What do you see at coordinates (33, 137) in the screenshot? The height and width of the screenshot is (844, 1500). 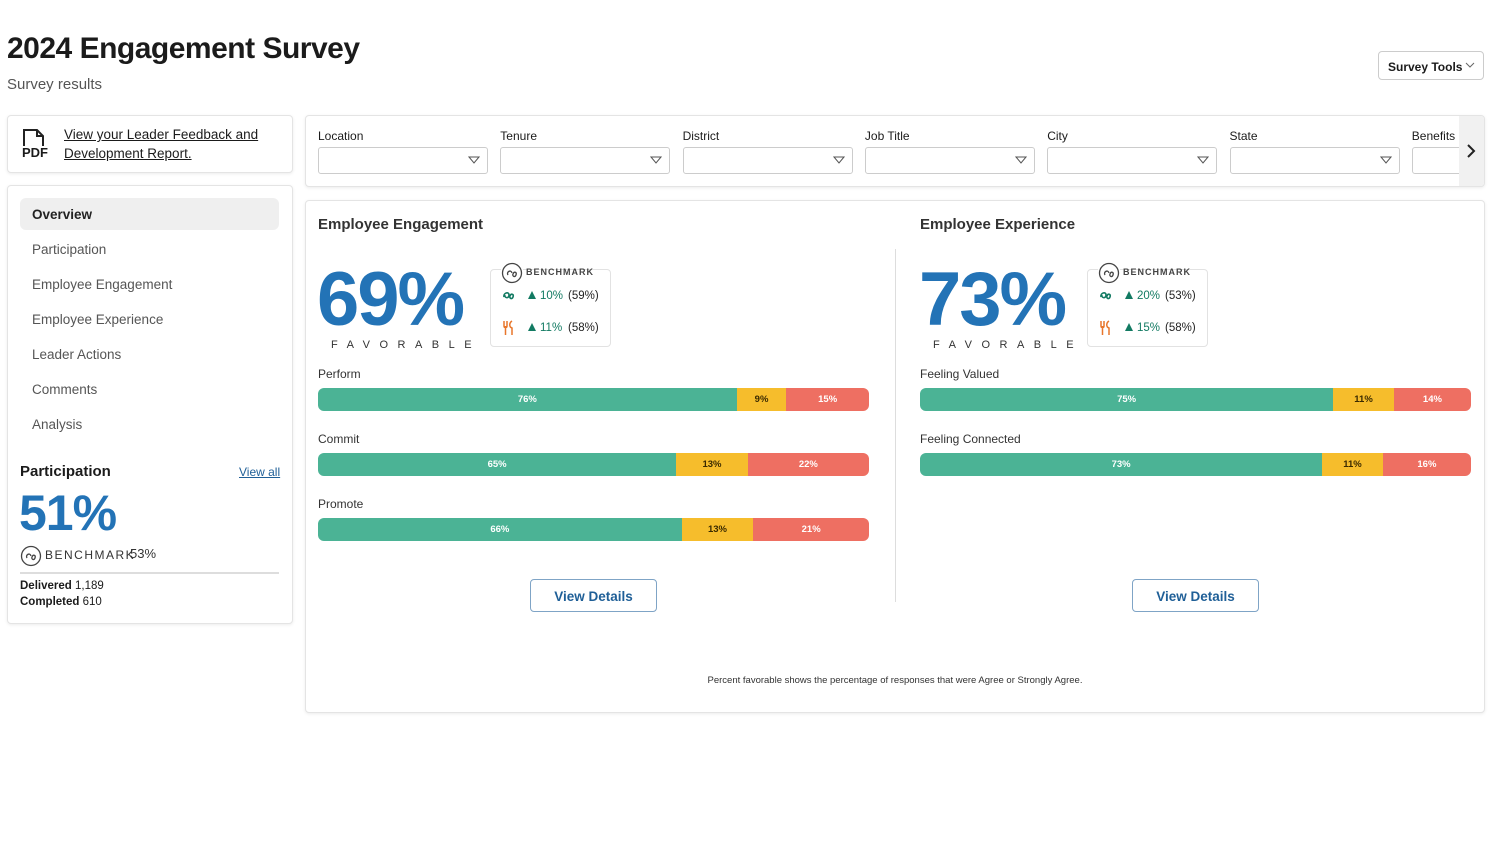 I see `pdf-icon` at bounding box center [33, 137].